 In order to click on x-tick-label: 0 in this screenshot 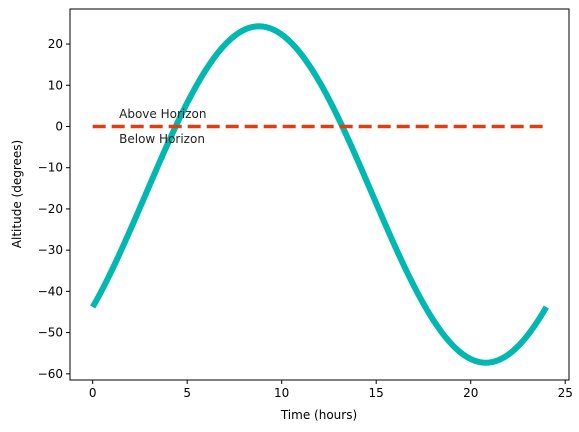, I will do `click(93, 393)`.